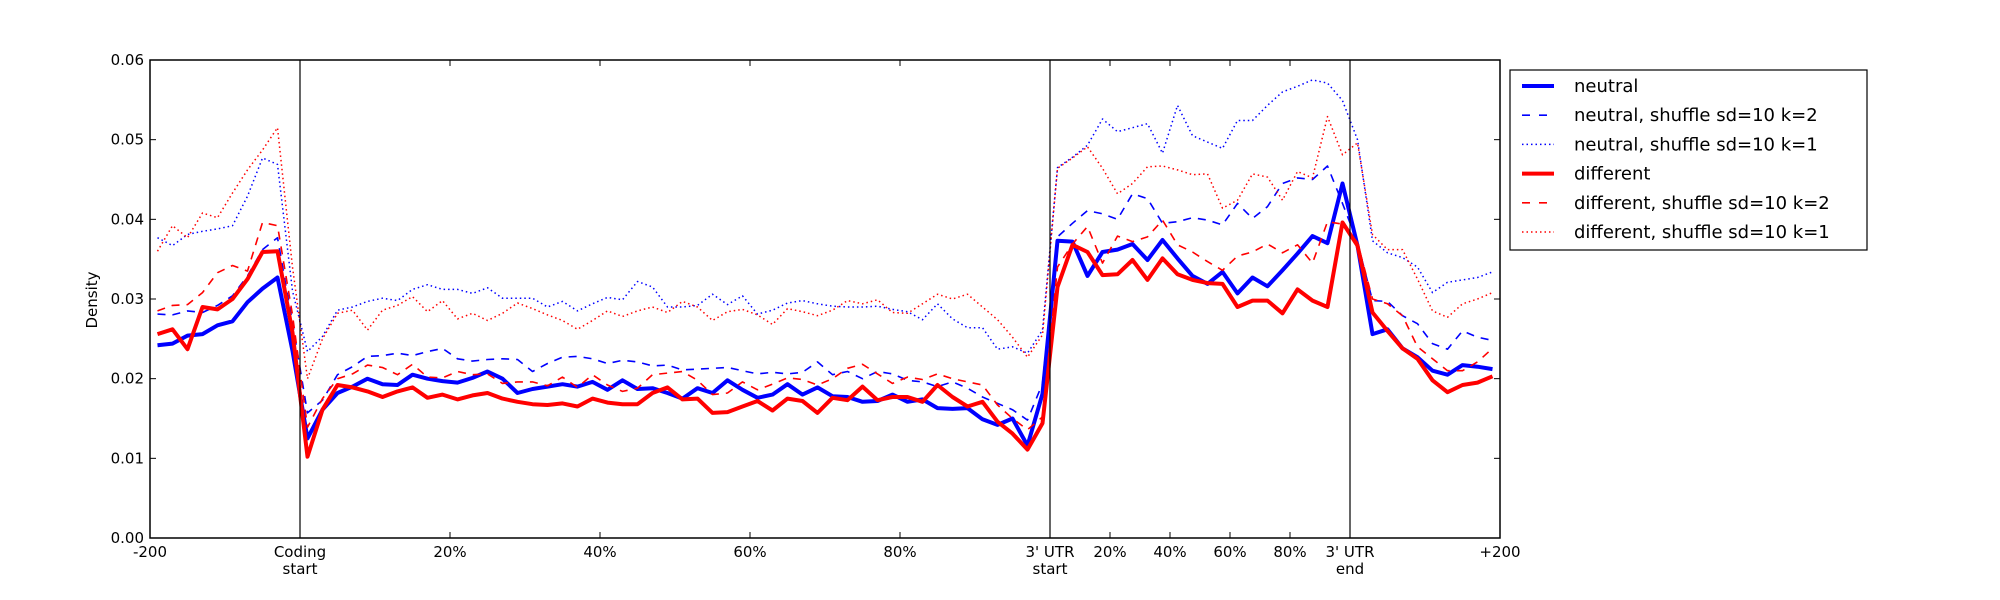 This screenshot has height=600, width=2000. Describe the element at coordinates (127, 299) in the screenshot. I see `y-tick-label: 0.03` at that location.